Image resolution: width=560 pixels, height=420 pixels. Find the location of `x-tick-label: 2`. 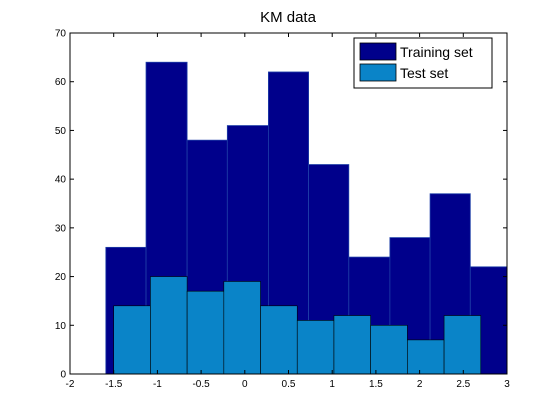

x-tick-label: 2 is located at coordinates (420, 384).